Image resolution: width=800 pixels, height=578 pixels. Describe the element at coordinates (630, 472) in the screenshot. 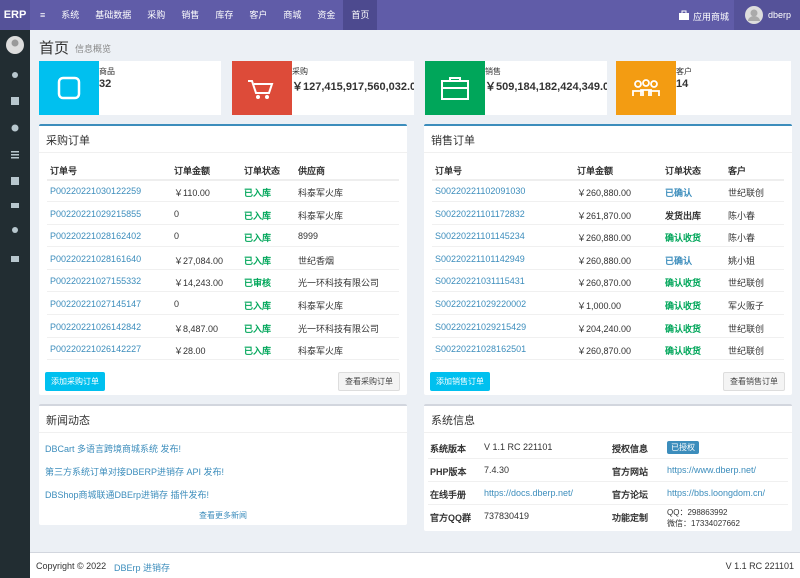

I see `system-label: 官方网站` at that location.